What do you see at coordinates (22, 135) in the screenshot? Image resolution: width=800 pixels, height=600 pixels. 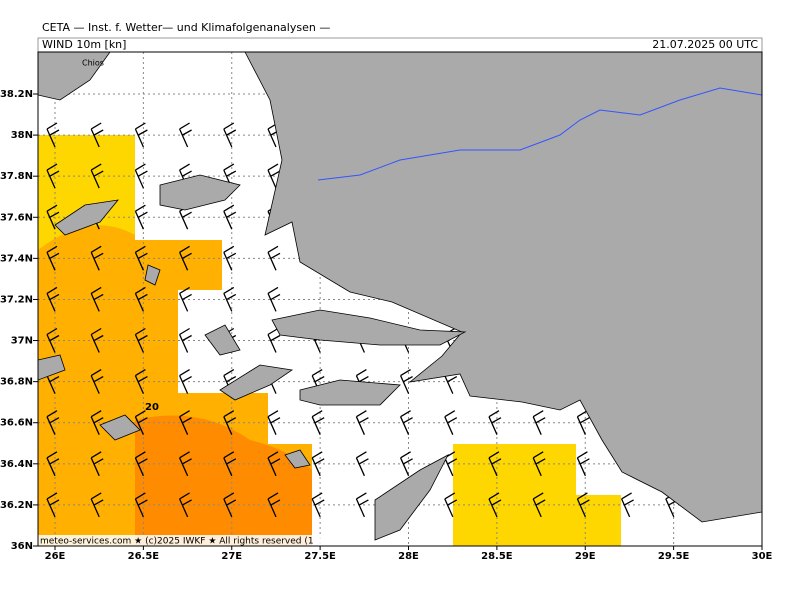 I see `lat-label: 38N` at bounding box center [22, 135].